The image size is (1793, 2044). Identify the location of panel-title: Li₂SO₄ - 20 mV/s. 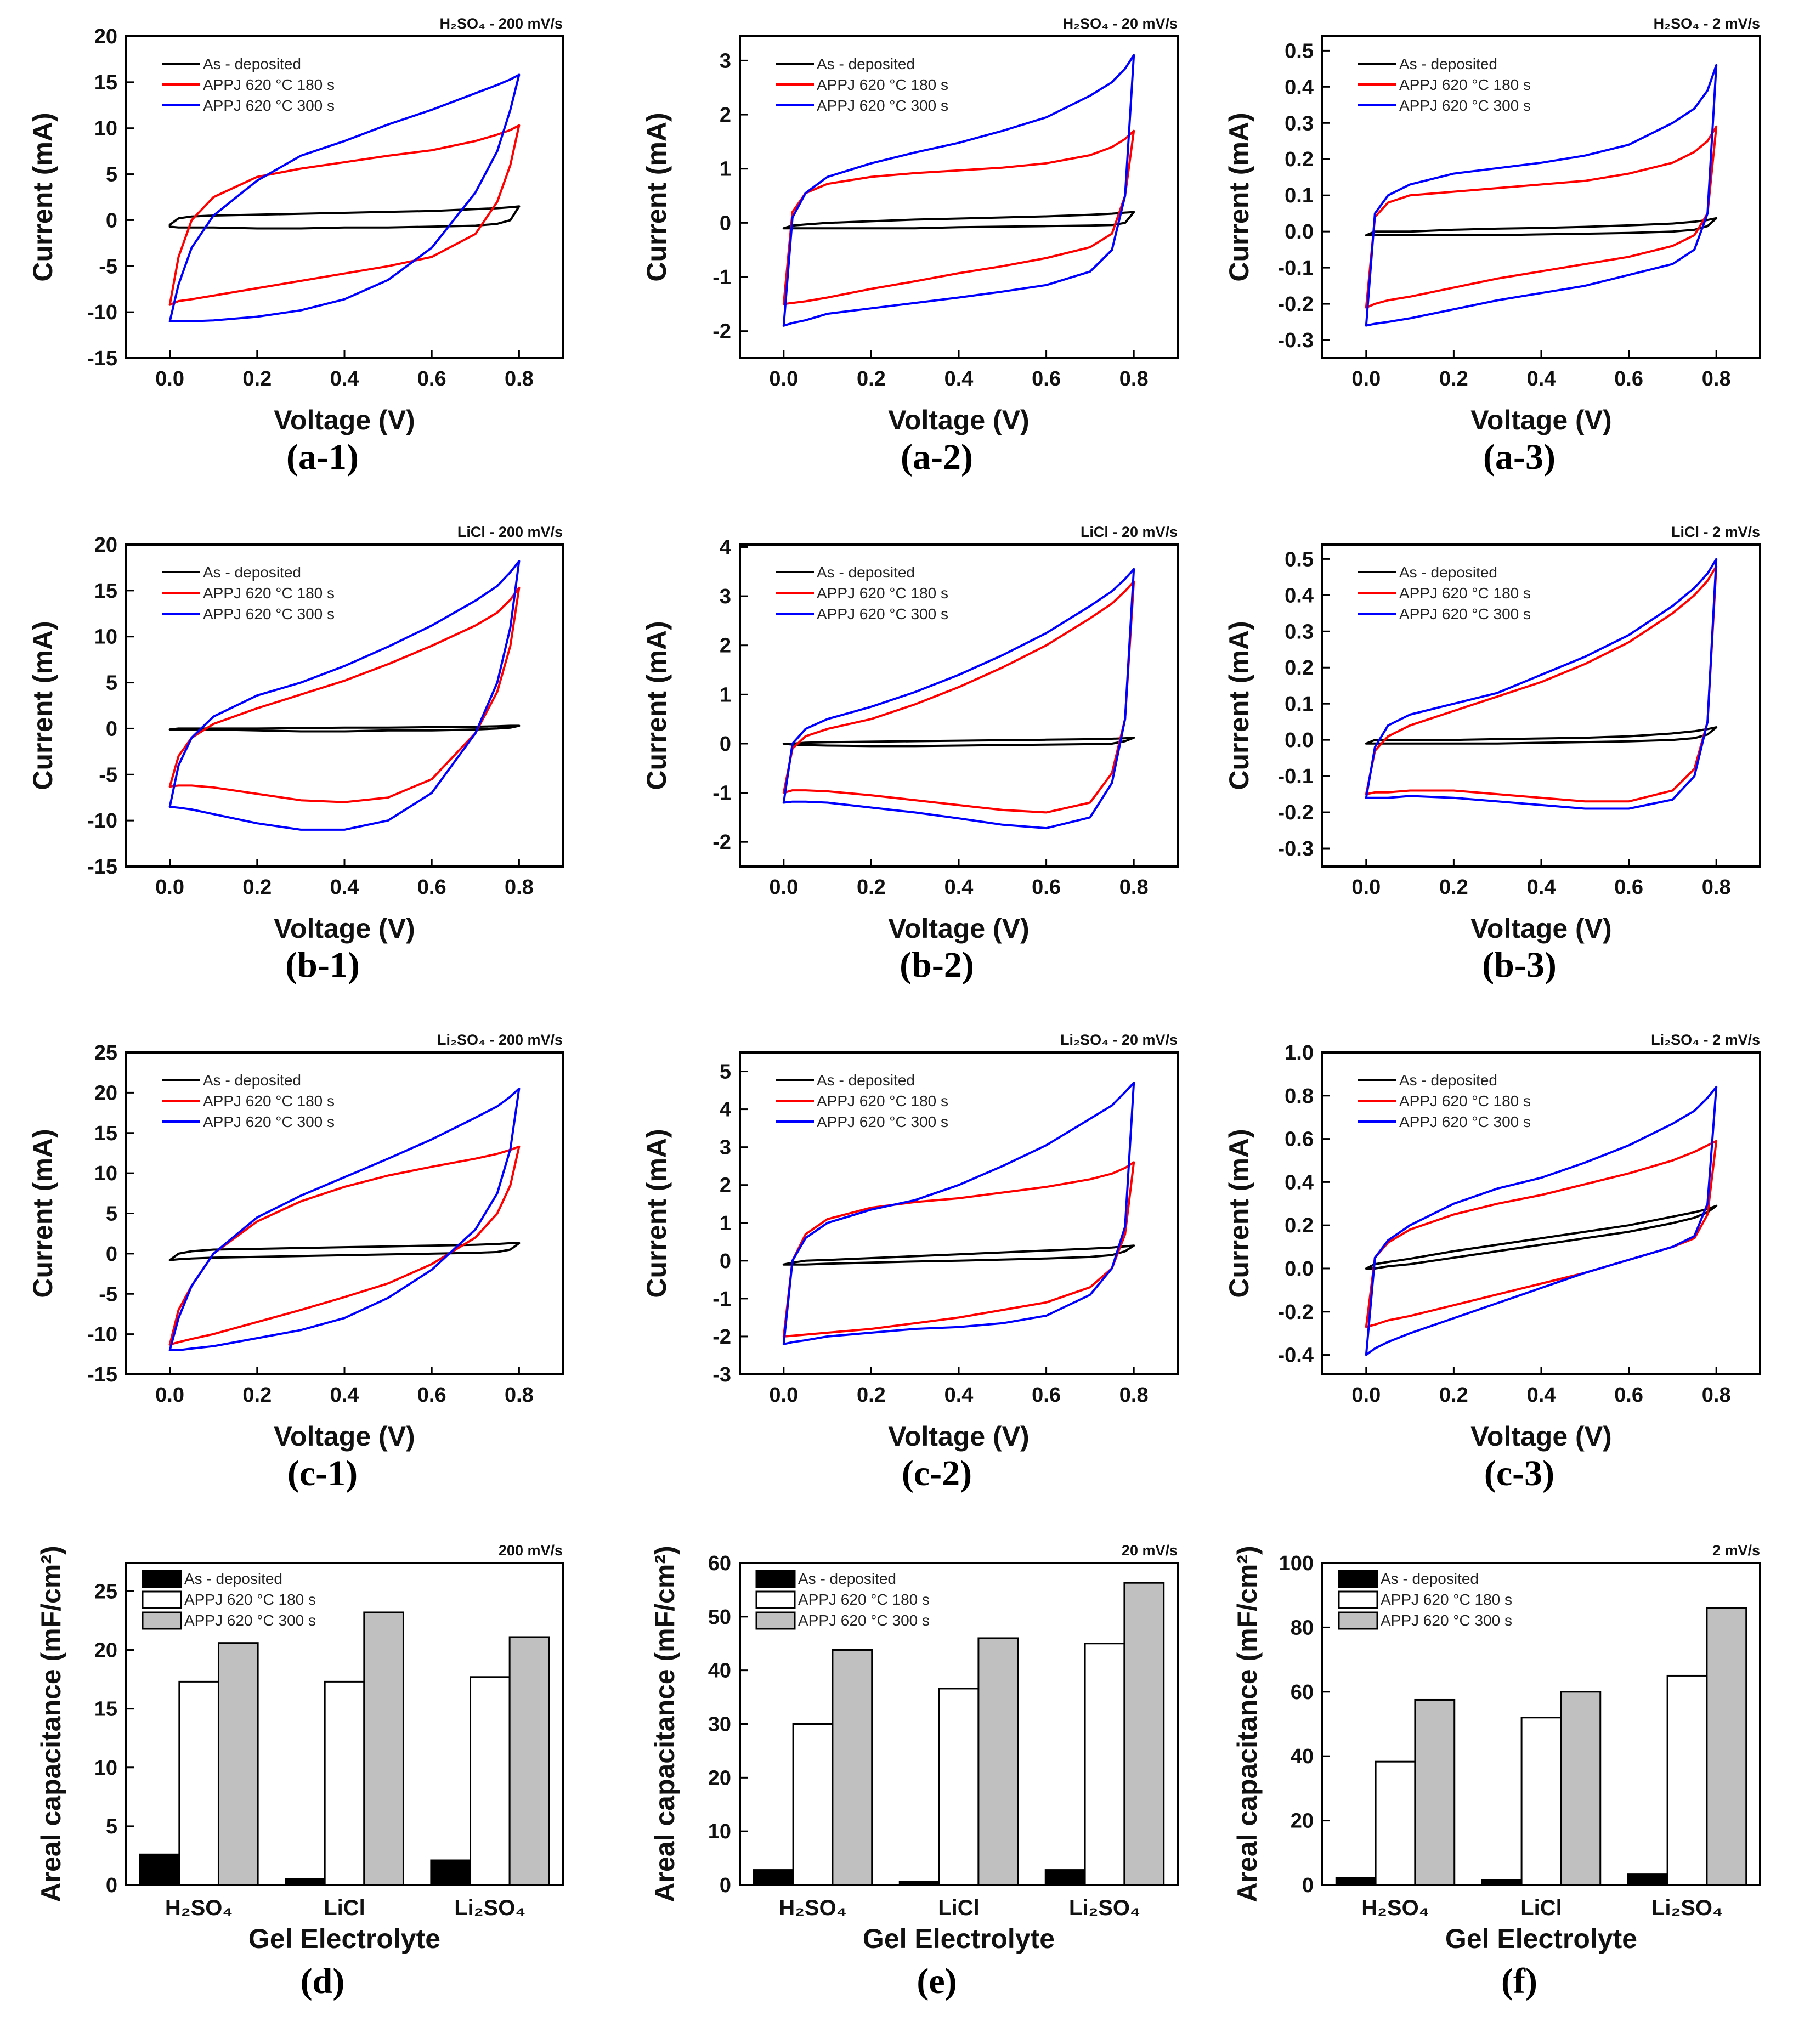
(1119, 1040).